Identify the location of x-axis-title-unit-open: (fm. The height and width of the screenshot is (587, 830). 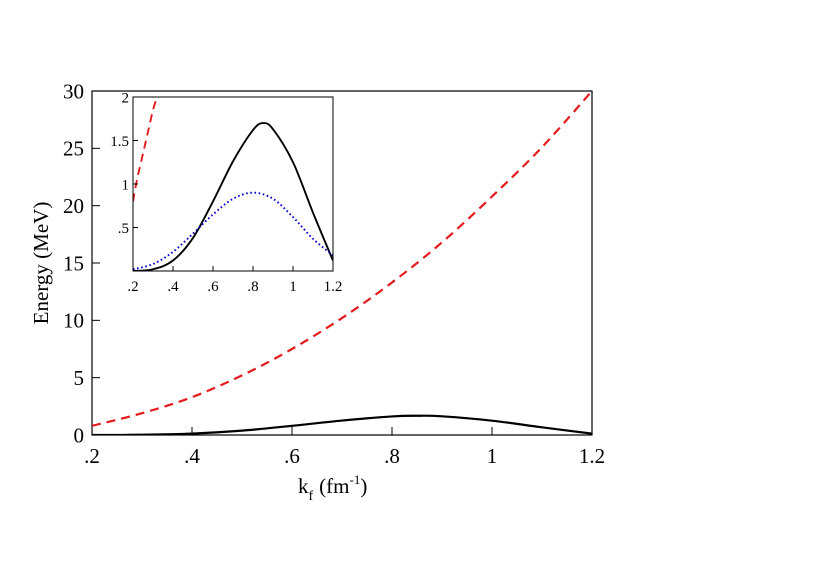
(334, 486).